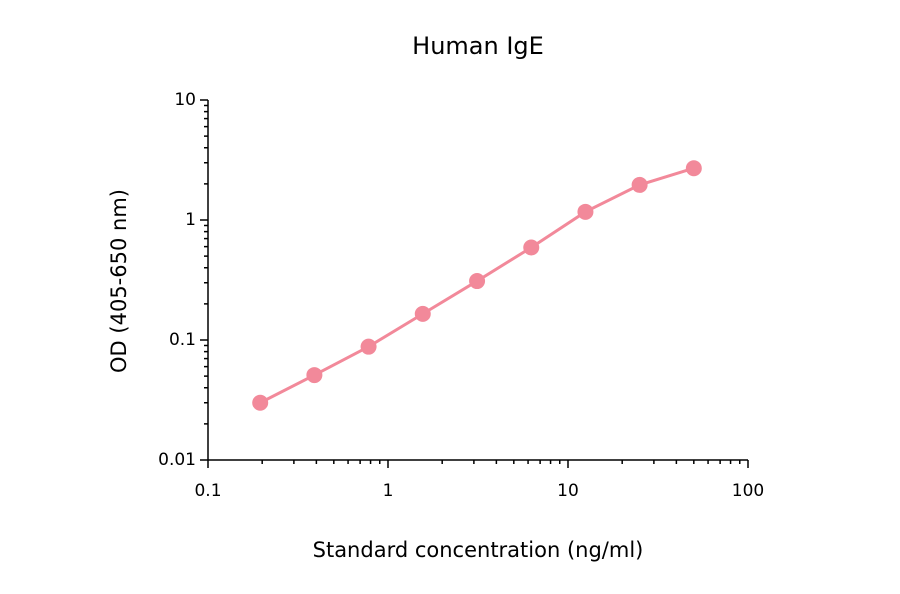  Describe the element at coordinates (119, 281) in the screenshot. I see `y-axis-label: OD (405-650 nm)` at that location.